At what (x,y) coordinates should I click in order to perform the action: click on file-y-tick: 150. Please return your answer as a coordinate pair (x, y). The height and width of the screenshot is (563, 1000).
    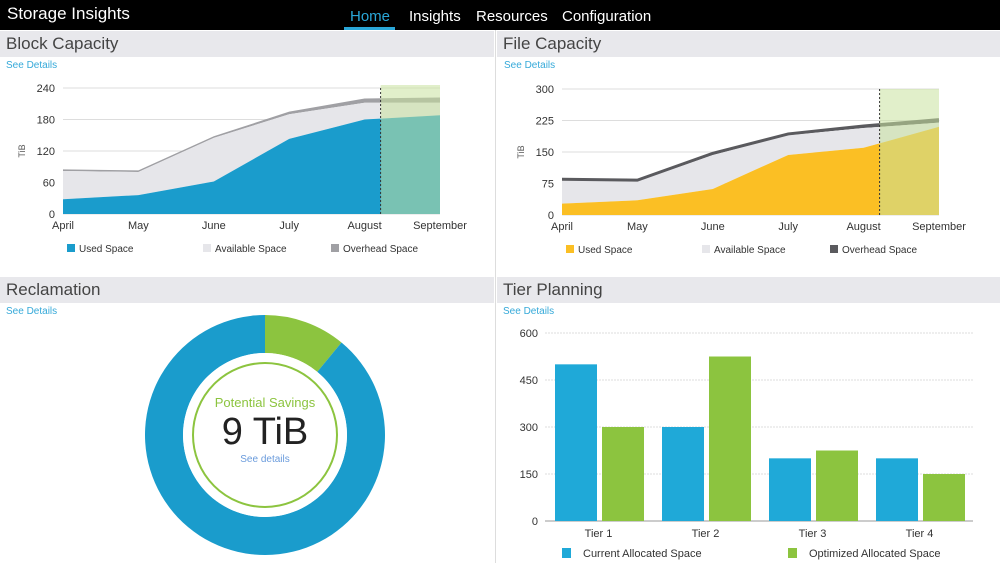
    Looking at the image, I should click on (545, 153).